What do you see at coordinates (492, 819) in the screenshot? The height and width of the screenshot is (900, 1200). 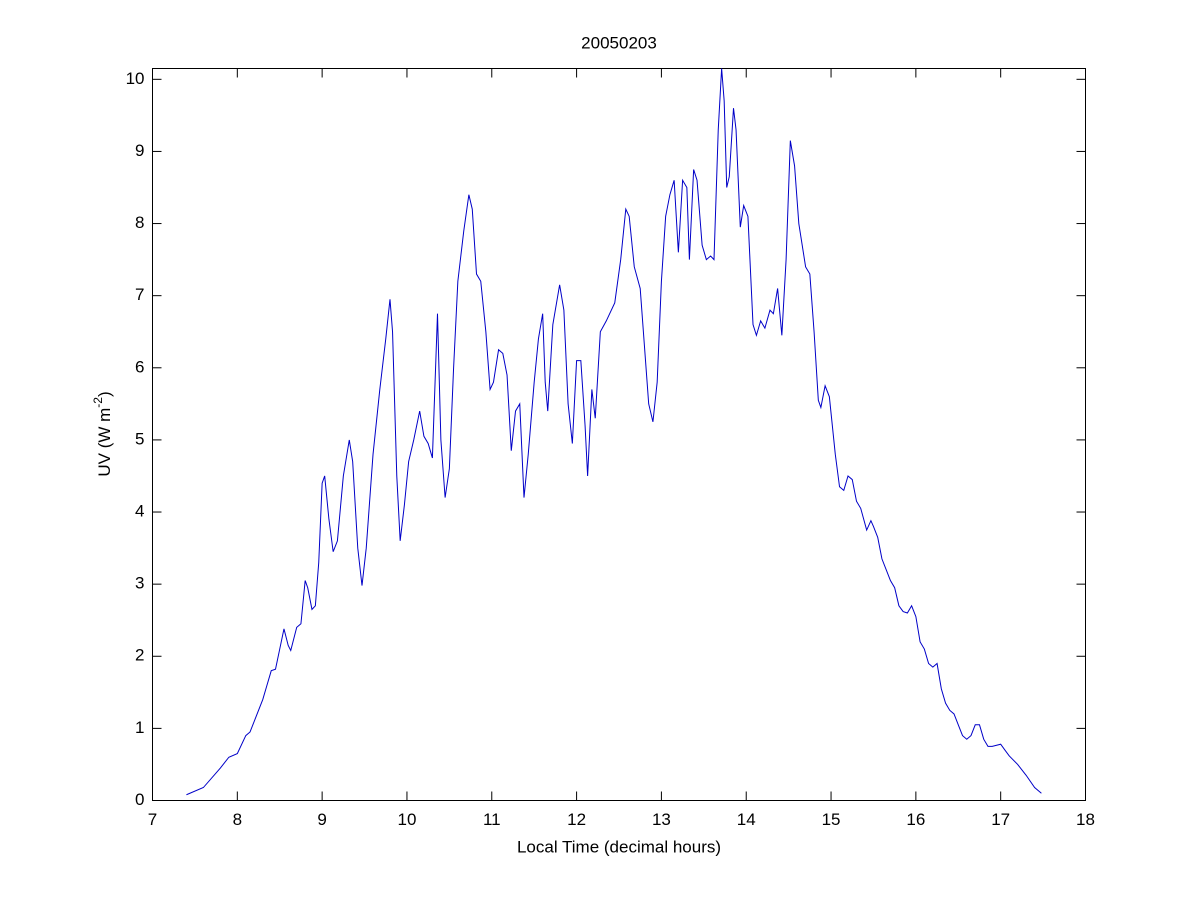 I see `x-tick-label: 11` at bounding box center [492, 819].